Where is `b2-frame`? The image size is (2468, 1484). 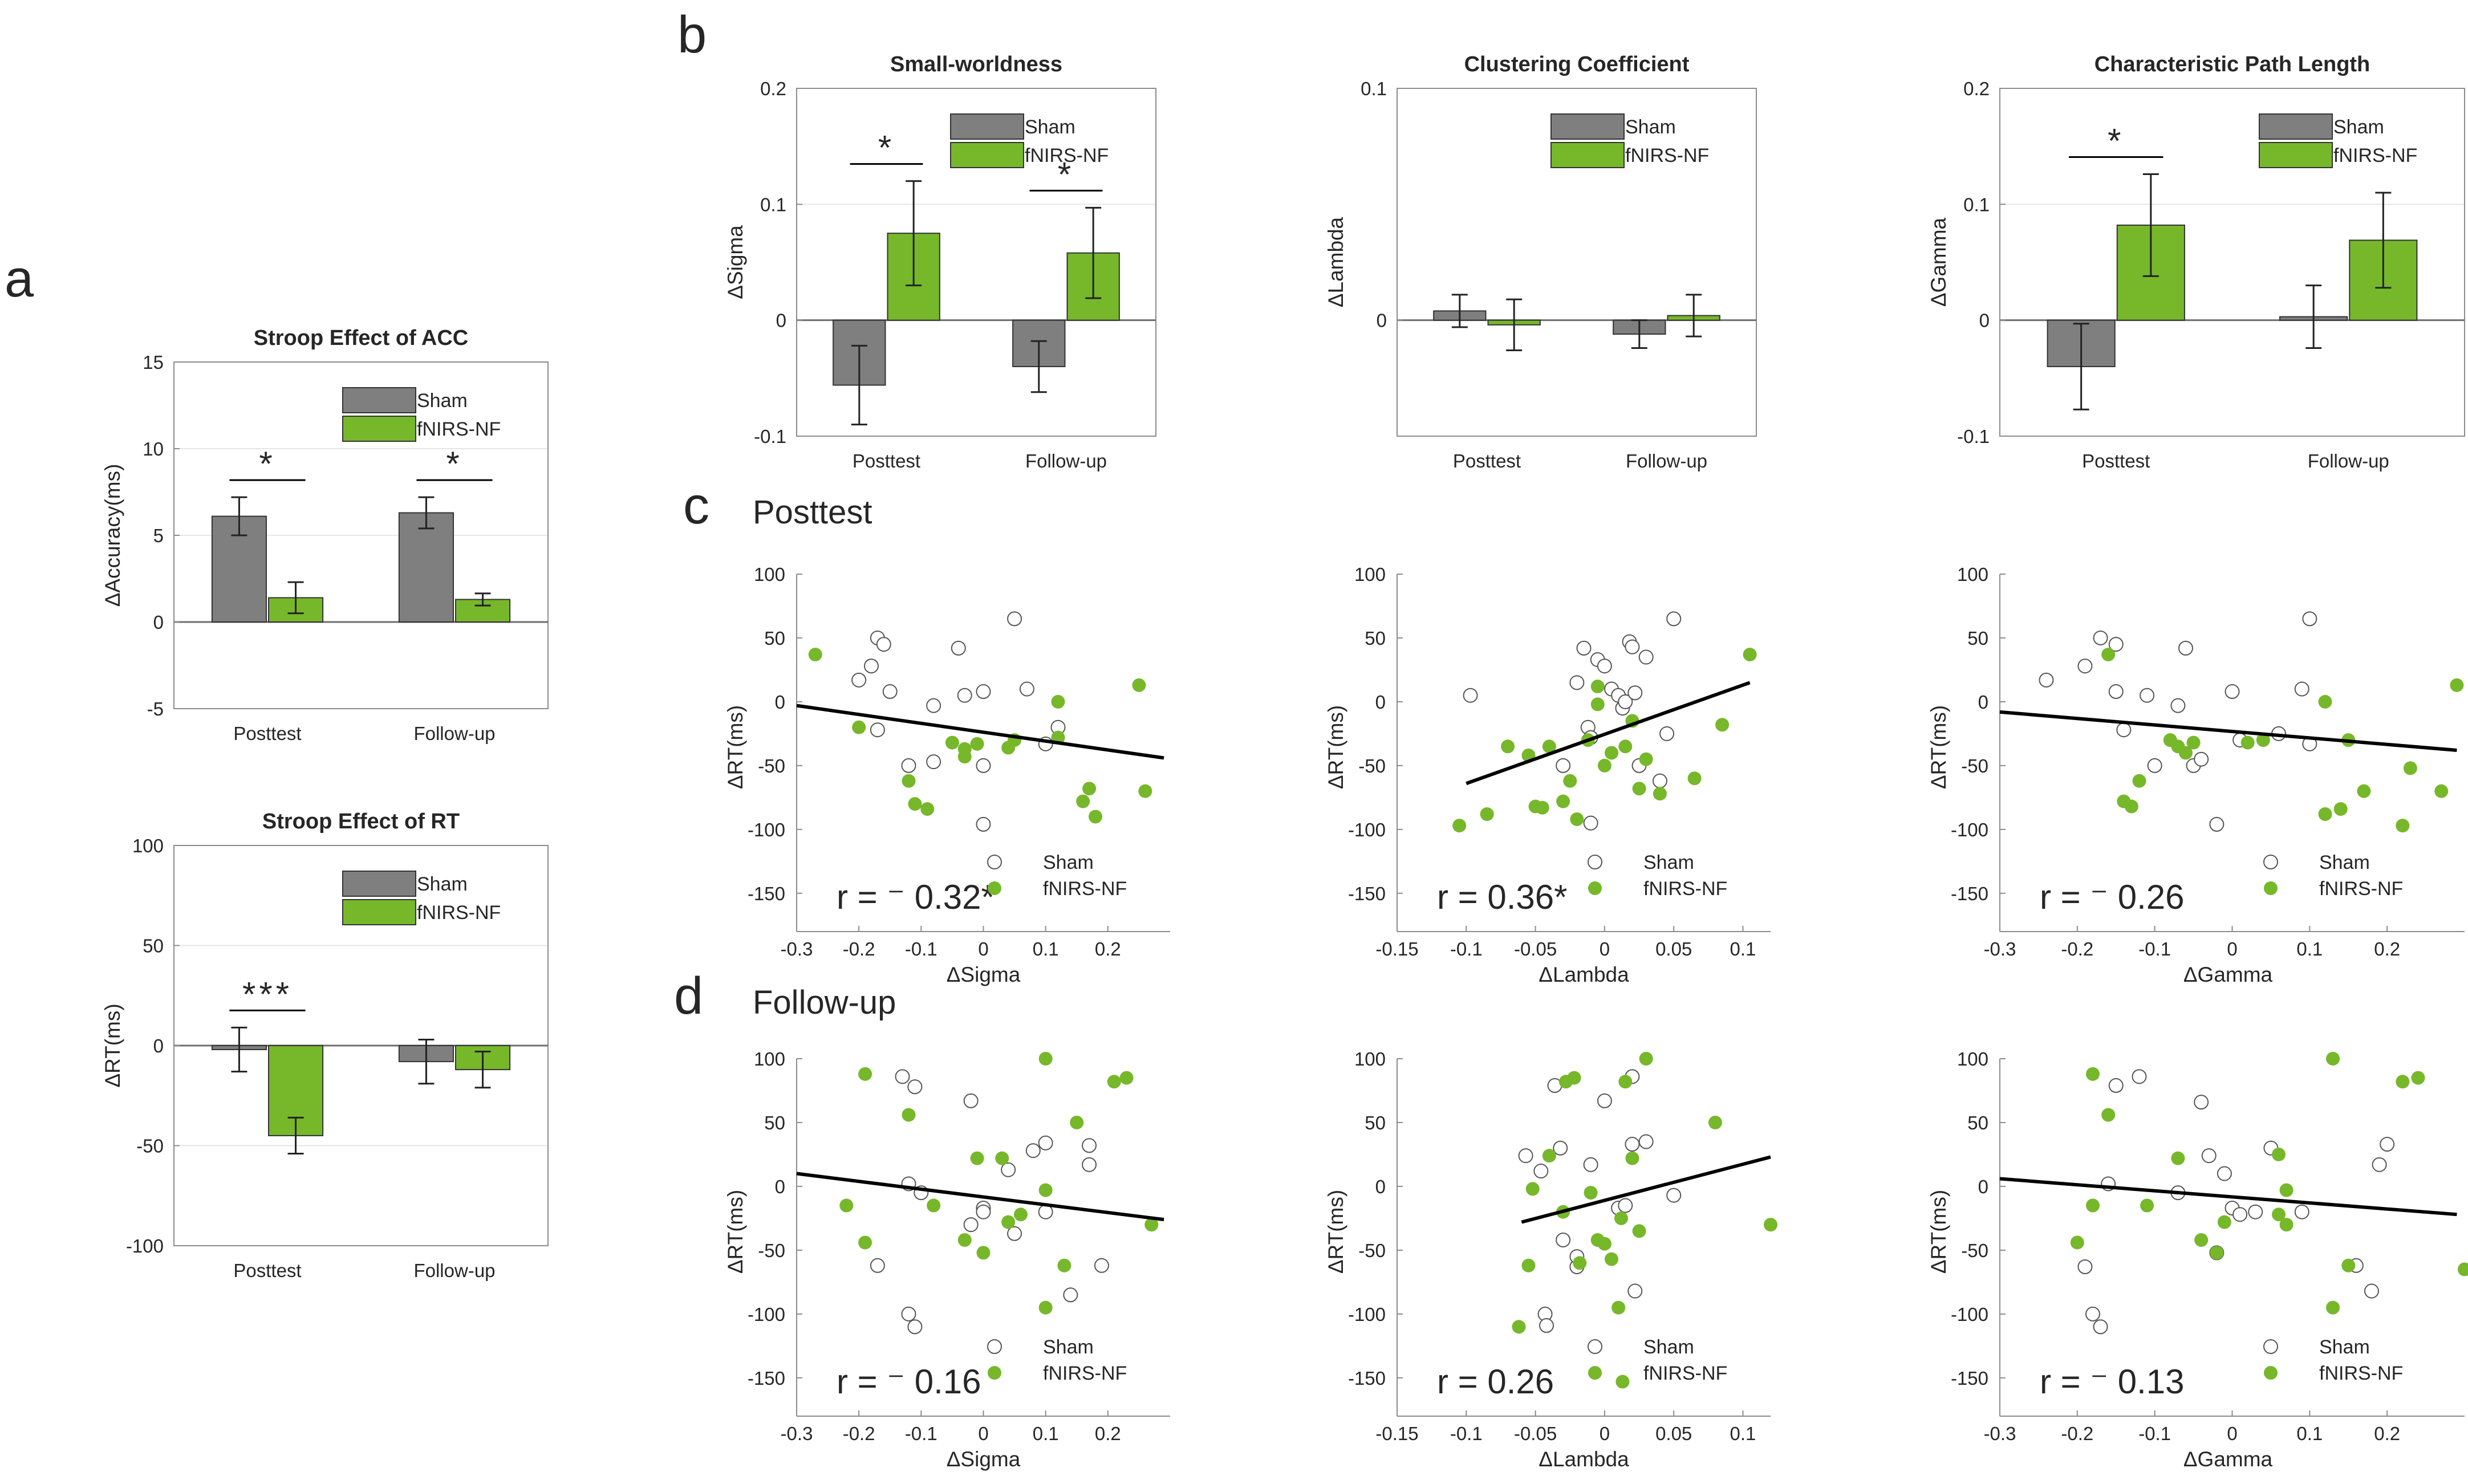
b2-frame is located at coordinates (1577, 262).